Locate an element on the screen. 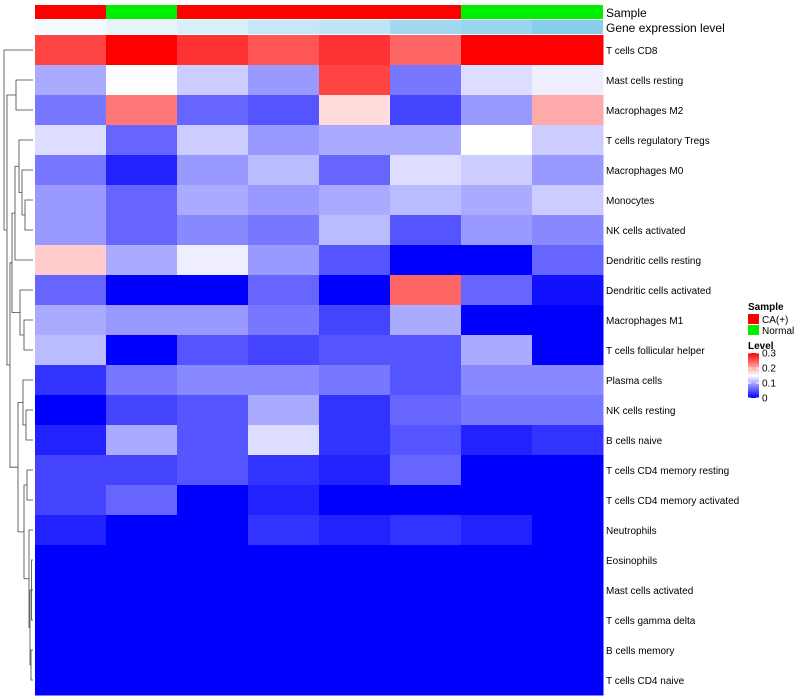 The height and width of the screenshot is (700, 800). row-label: T cells gamma delta is located at coordinates (651, 621).